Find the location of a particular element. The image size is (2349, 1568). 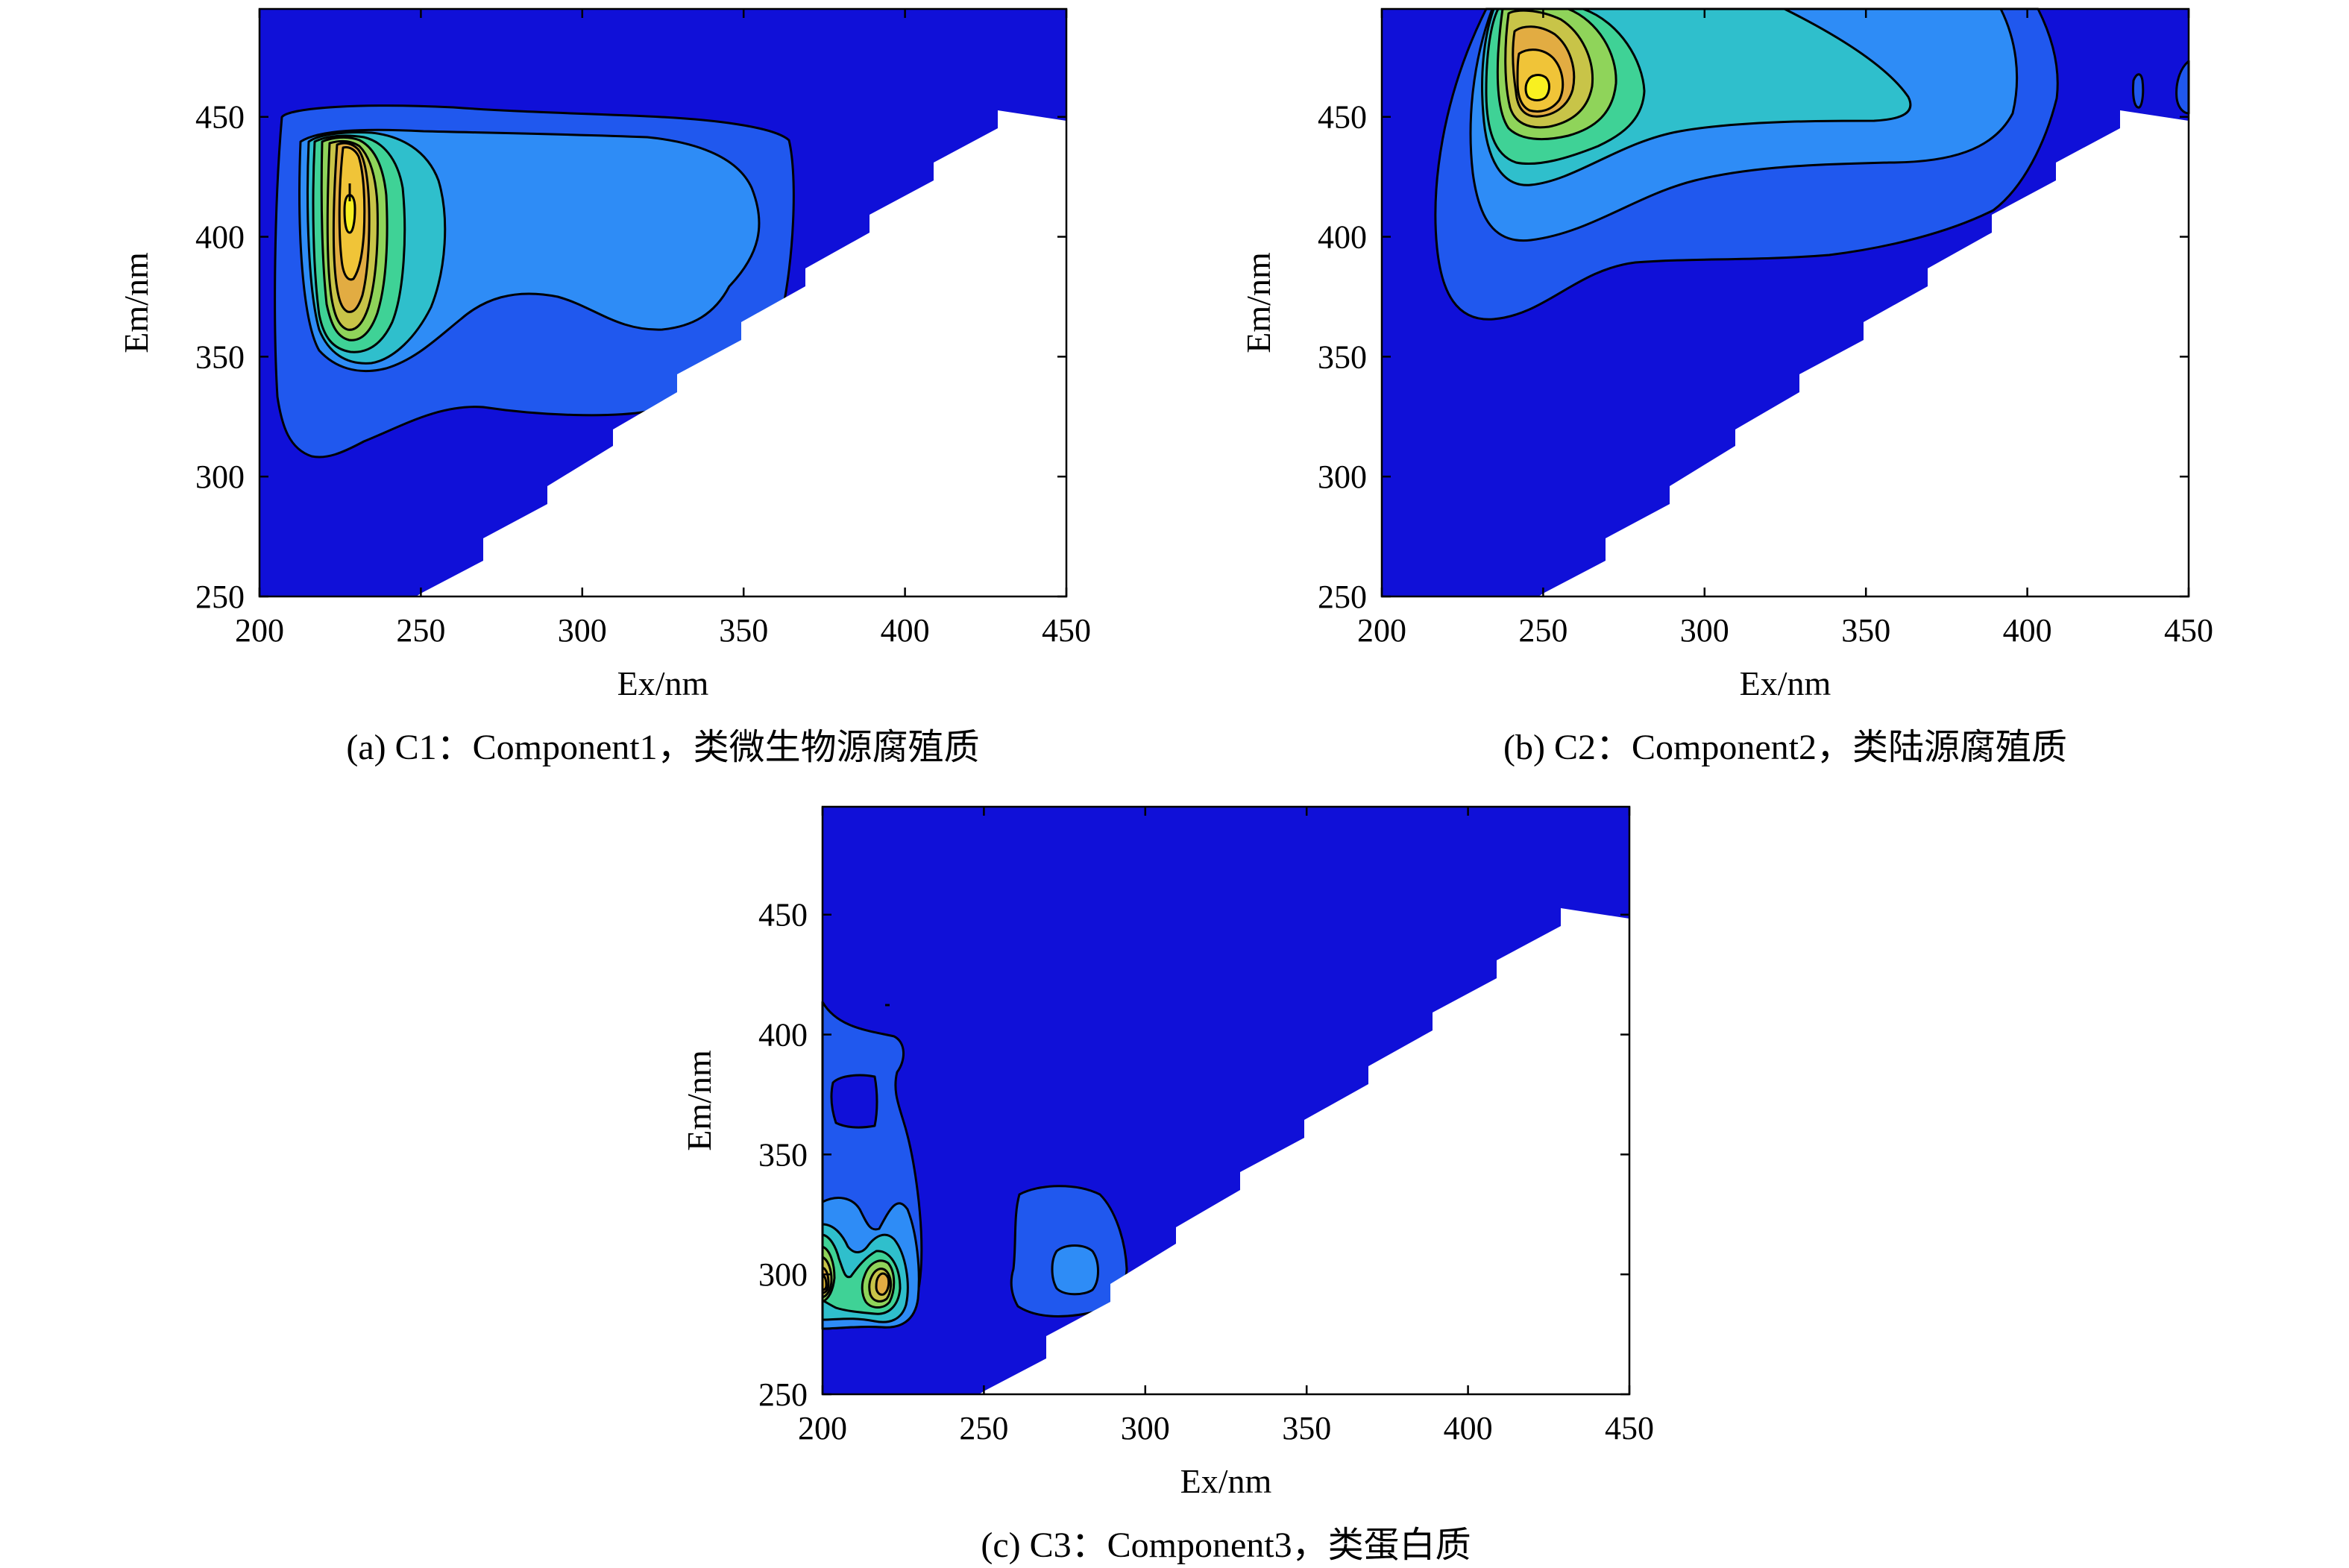

contour-level-1-hole is located at coordinates (854, 1101).